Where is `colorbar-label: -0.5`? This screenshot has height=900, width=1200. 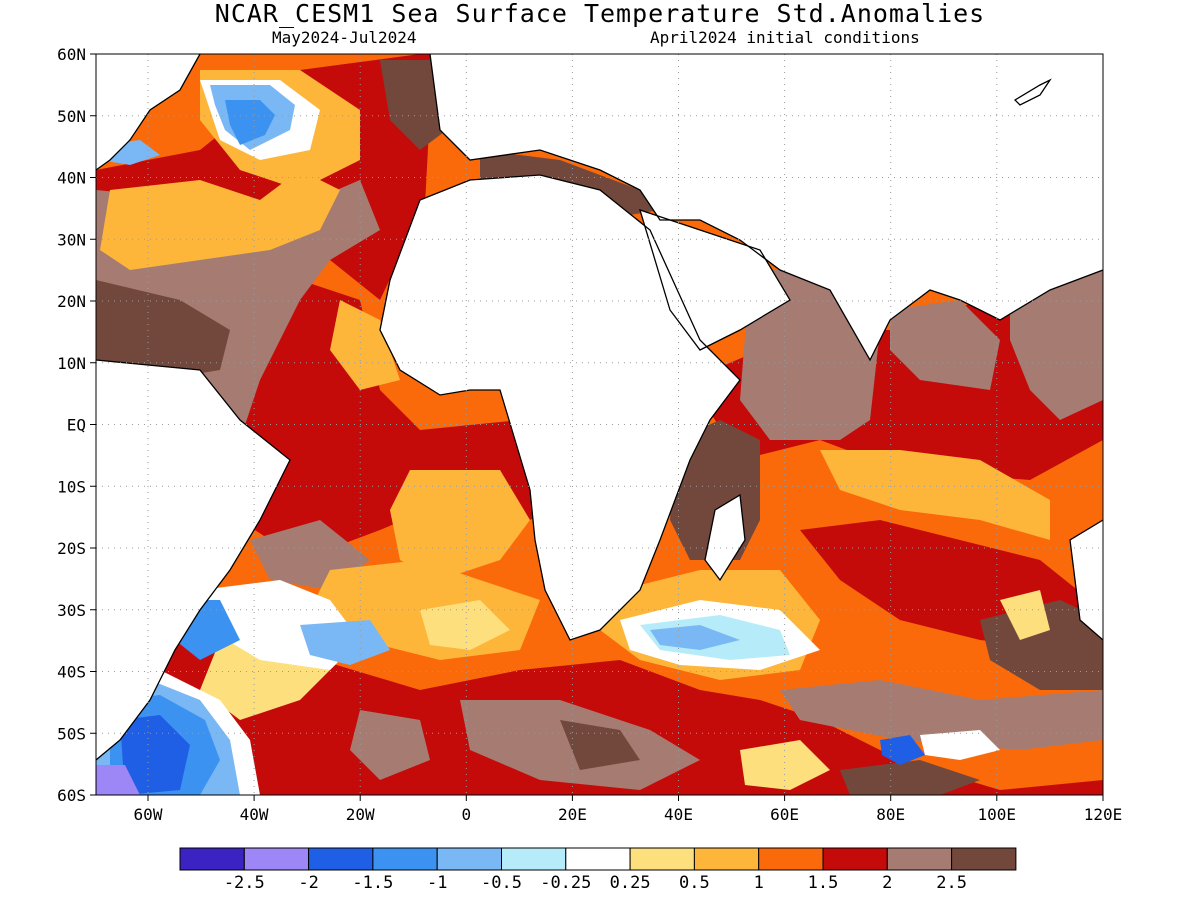
colorbar-label: -0.5 is located at coordinates (501, 883).